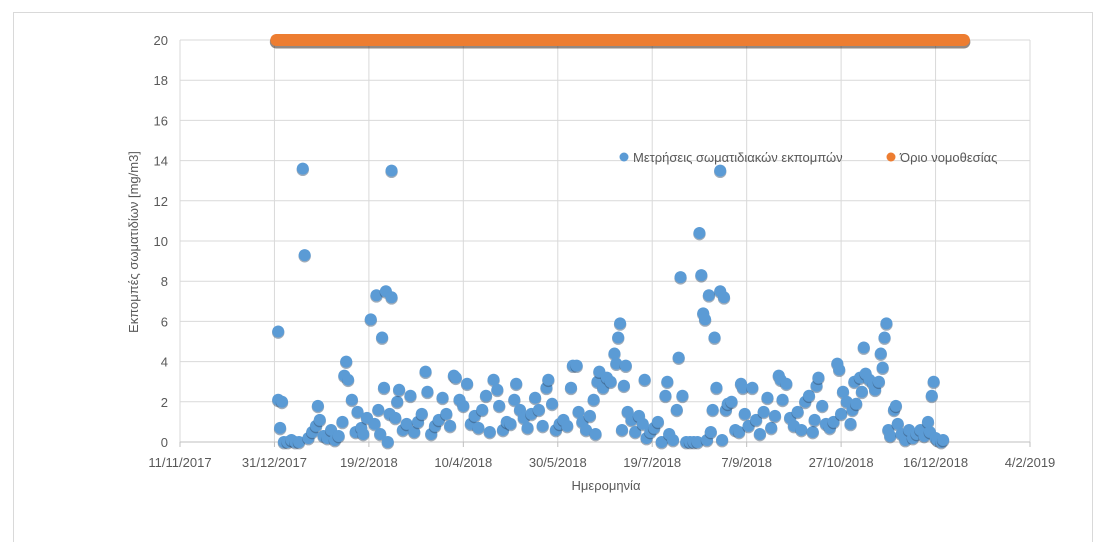 Image resolution: width=1100 pixels, height=542 pixels. What do you see at coordinates (948, 157) in the screenshot?
I see `legend-label-limit: Όριο νομοθεσίας` at bounding box center [948, 157].